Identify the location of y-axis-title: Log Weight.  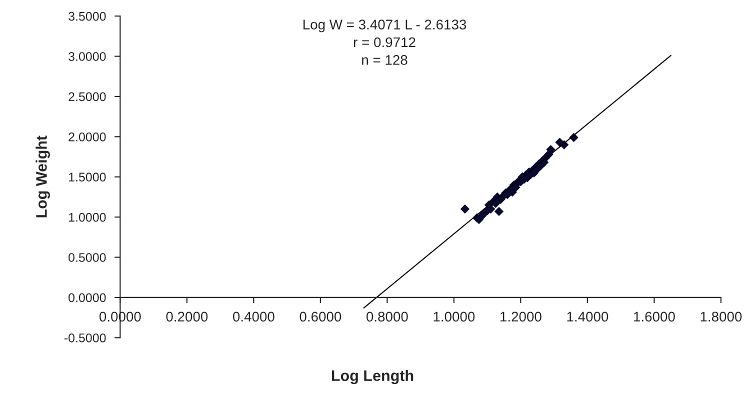
(43, 177).